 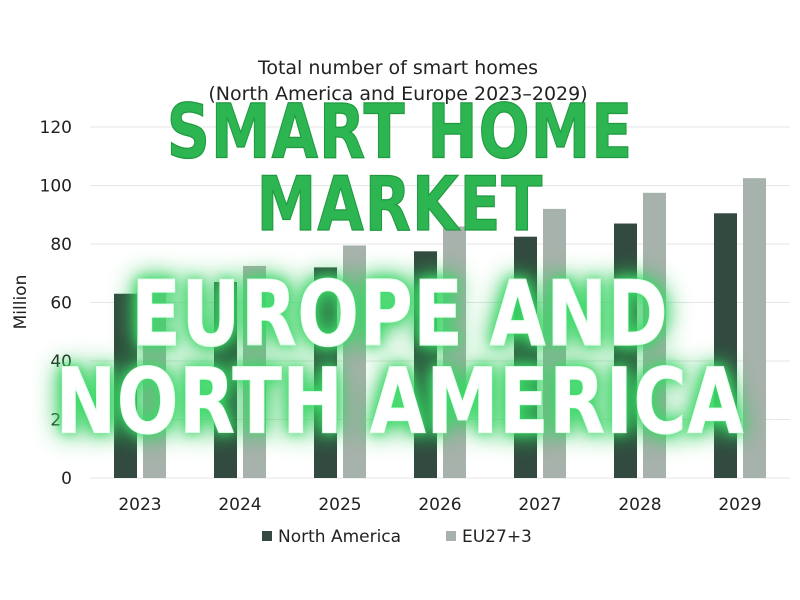 I want to click on y-tick-label: 20, so click(x=61, y=421).